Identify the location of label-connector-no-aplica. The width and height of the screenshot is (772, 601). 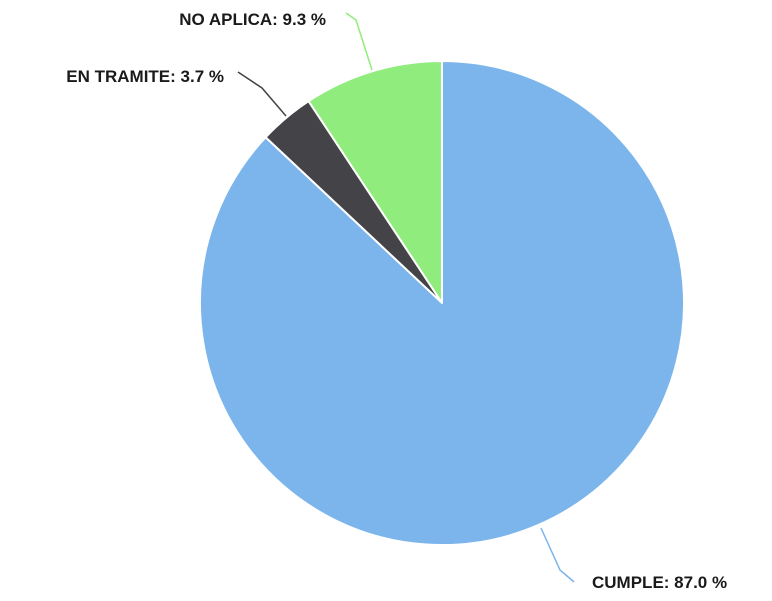
(359, 41).